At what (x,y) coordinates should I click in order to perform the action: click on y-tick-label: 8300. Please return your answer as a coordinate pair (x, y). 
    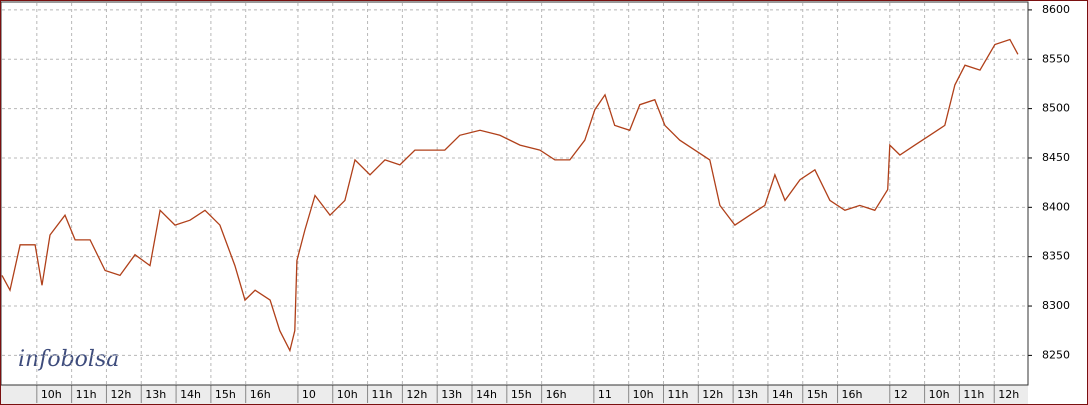
    Looking at the image, I should click on (1056, 305).